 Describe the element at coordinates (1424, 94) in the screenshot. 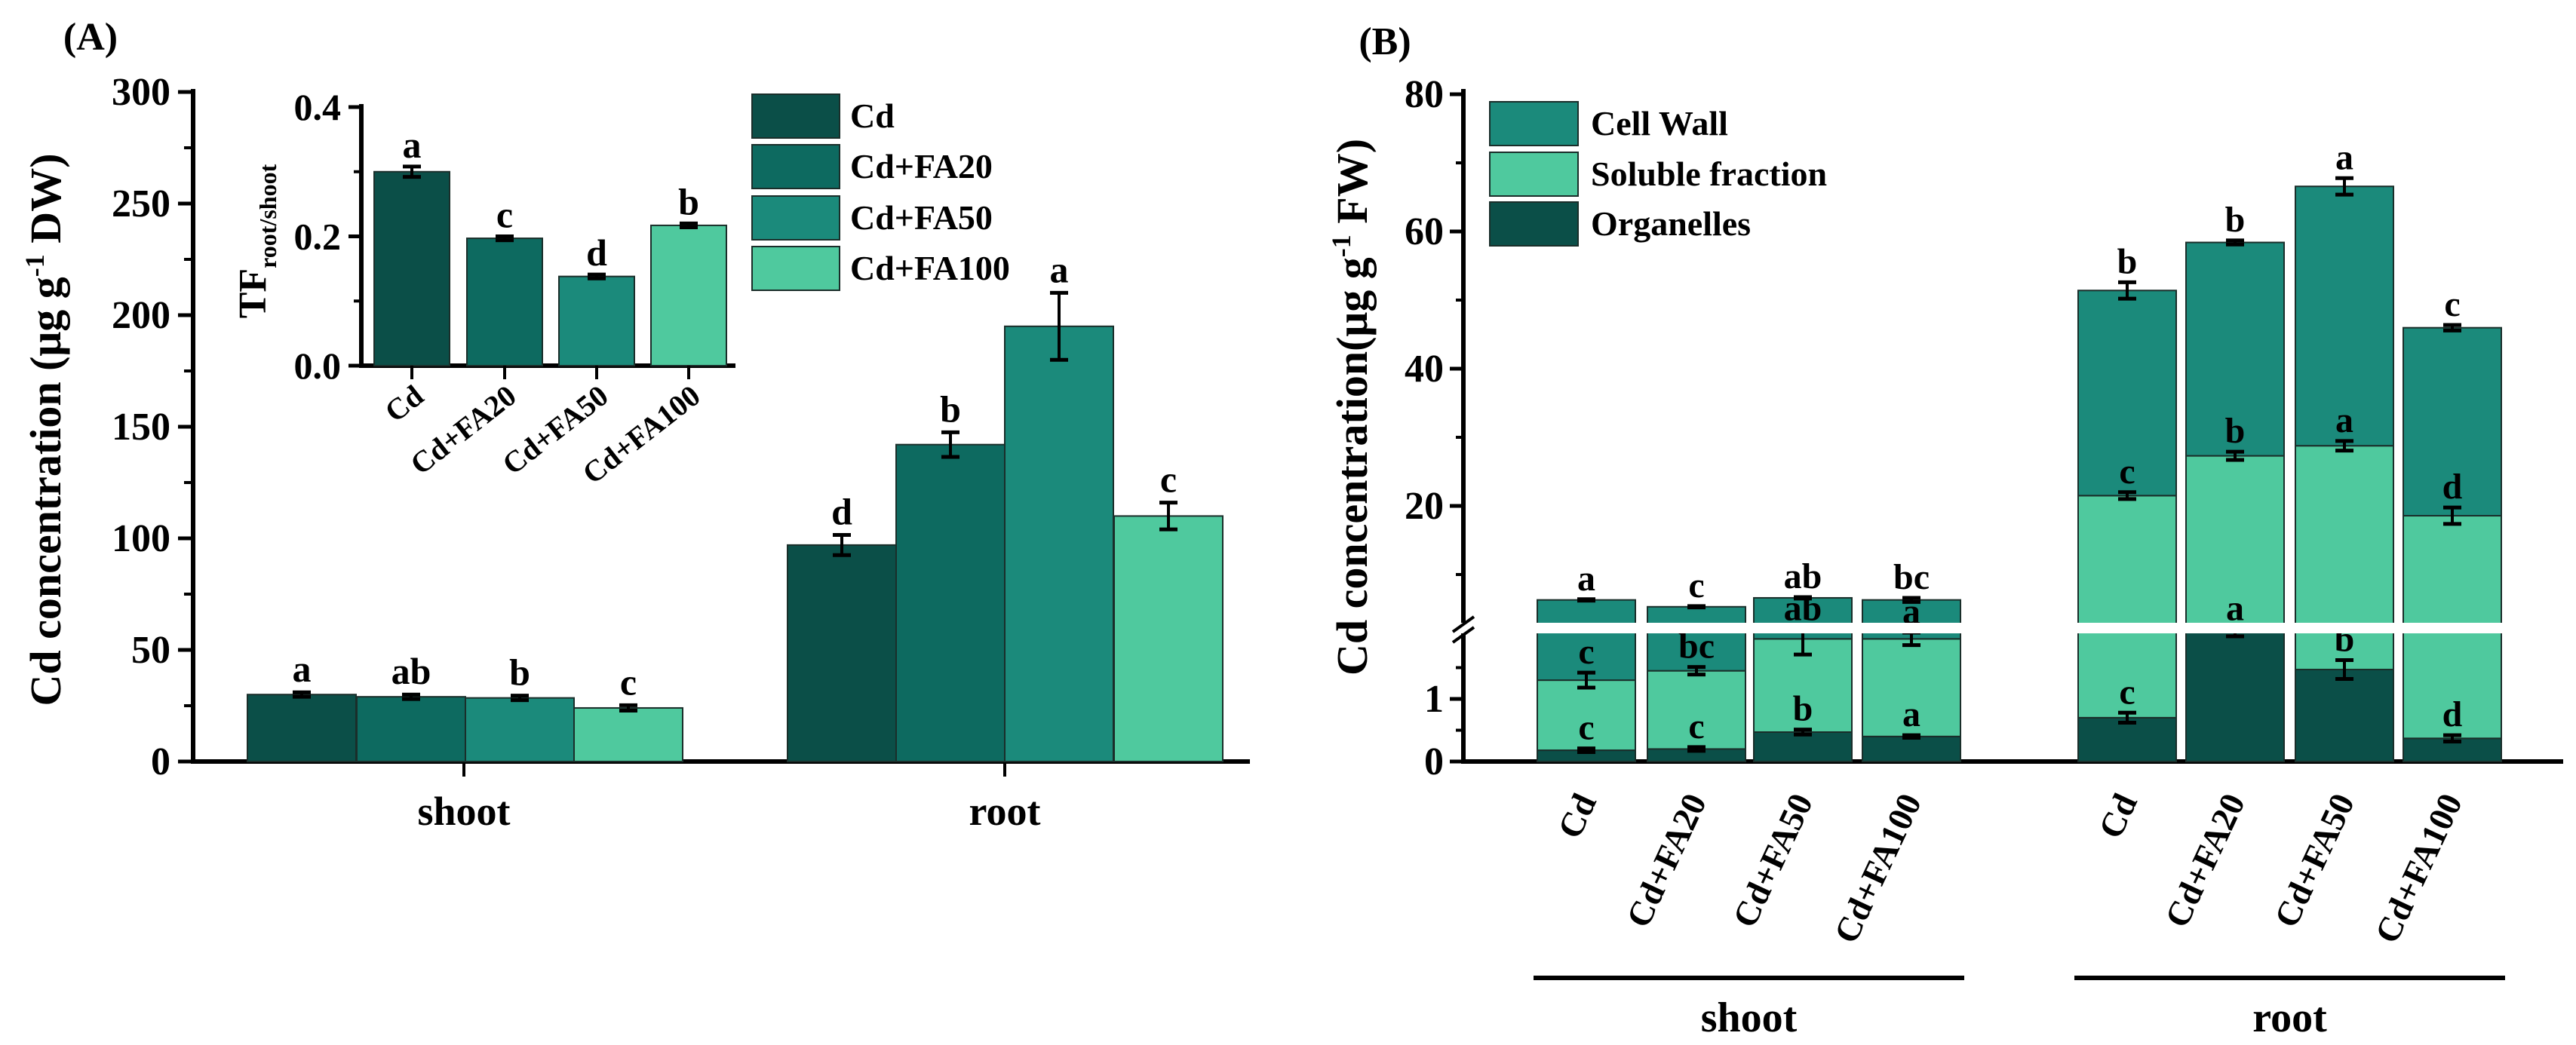

I see `y-tick-label: 80` at that location.